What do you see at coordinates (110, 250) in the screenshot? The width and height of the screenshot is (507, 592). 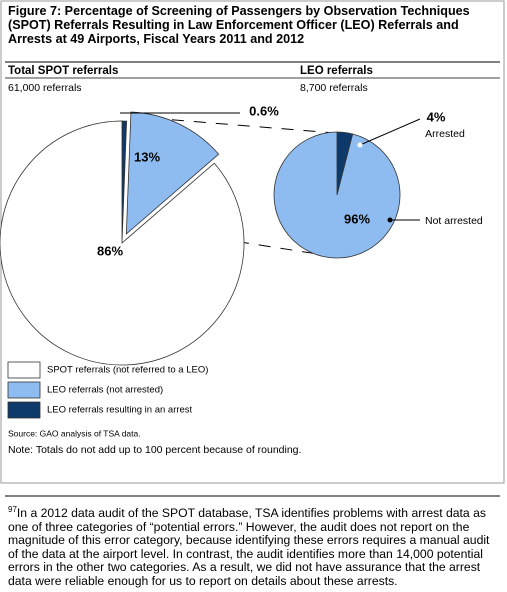 I see `value-label: 86%` at bounding box center [110, 250].